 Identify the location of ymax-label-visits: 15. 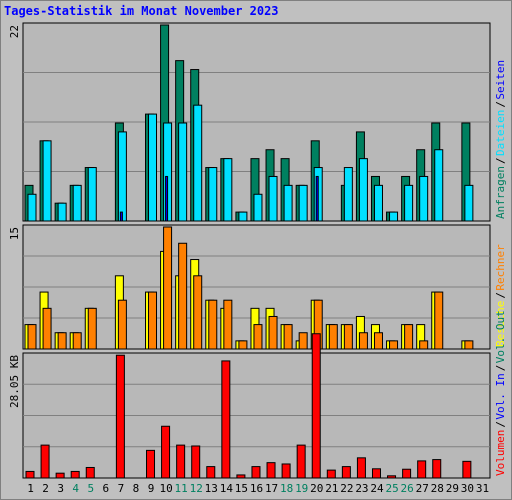
(14, 233).